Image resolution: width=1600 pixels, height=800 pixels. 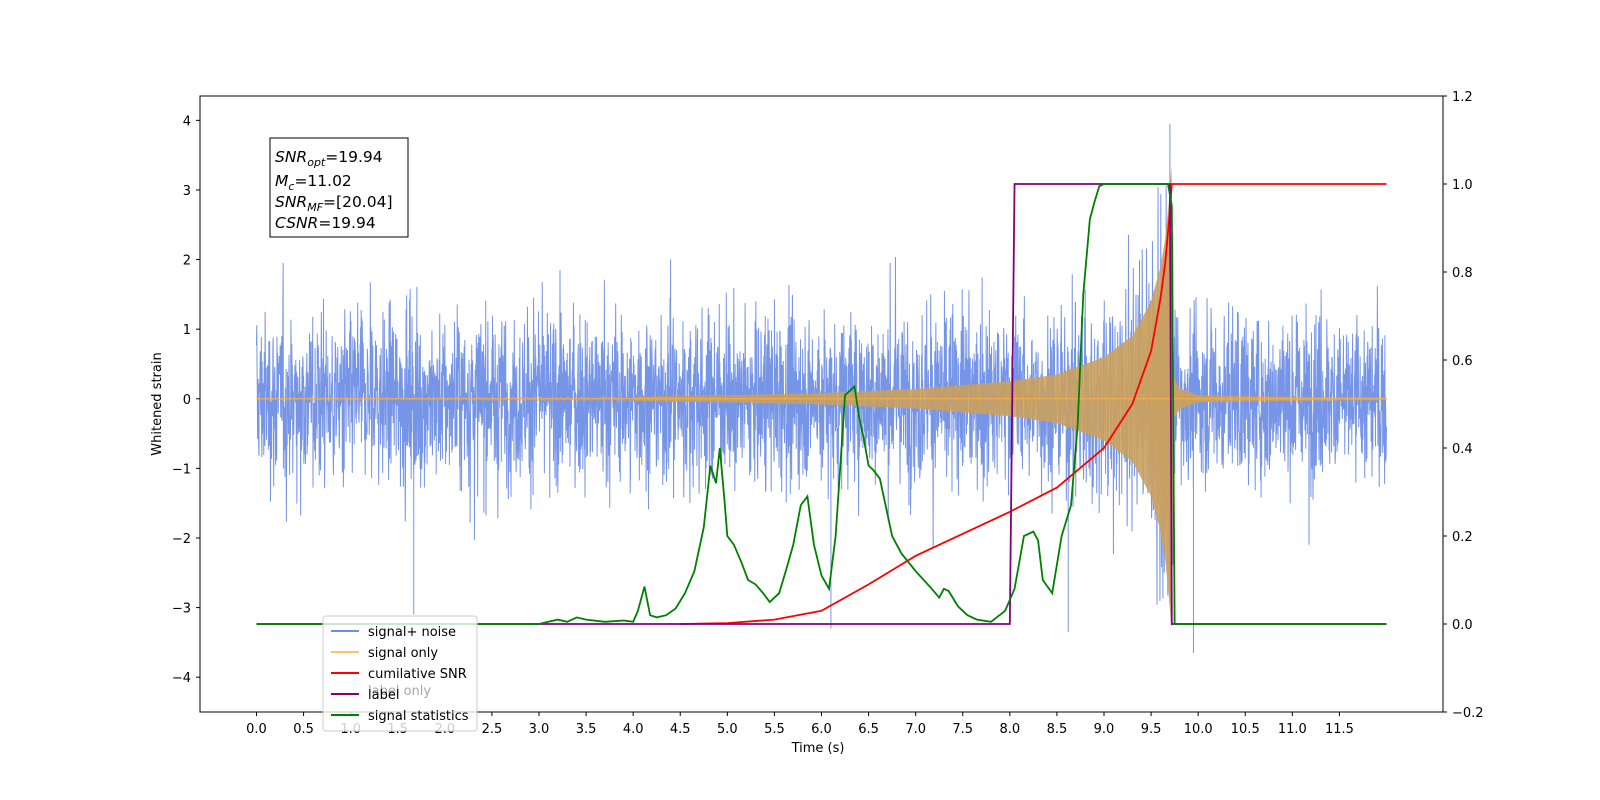 What do you see at coordinates (353, 157) in the screenshot?
I see `stat-snr-opt-value: =19.94` at bounding box center [353, 157].